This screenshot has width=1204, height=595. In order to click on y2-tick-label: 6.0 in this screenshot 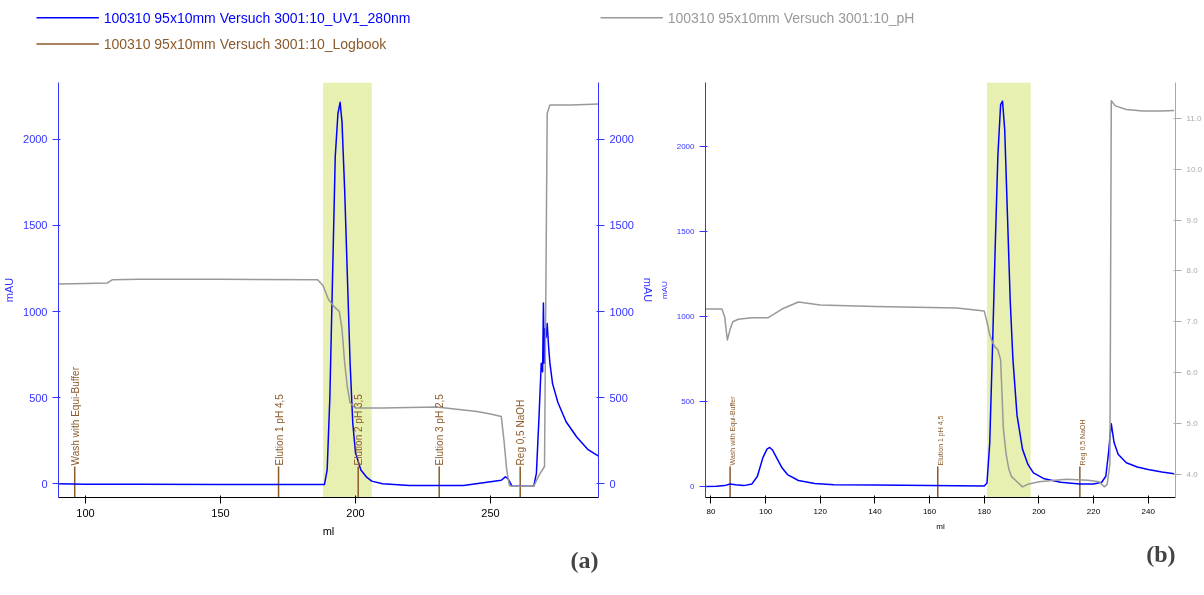, I will do `click(1192, 373)`.